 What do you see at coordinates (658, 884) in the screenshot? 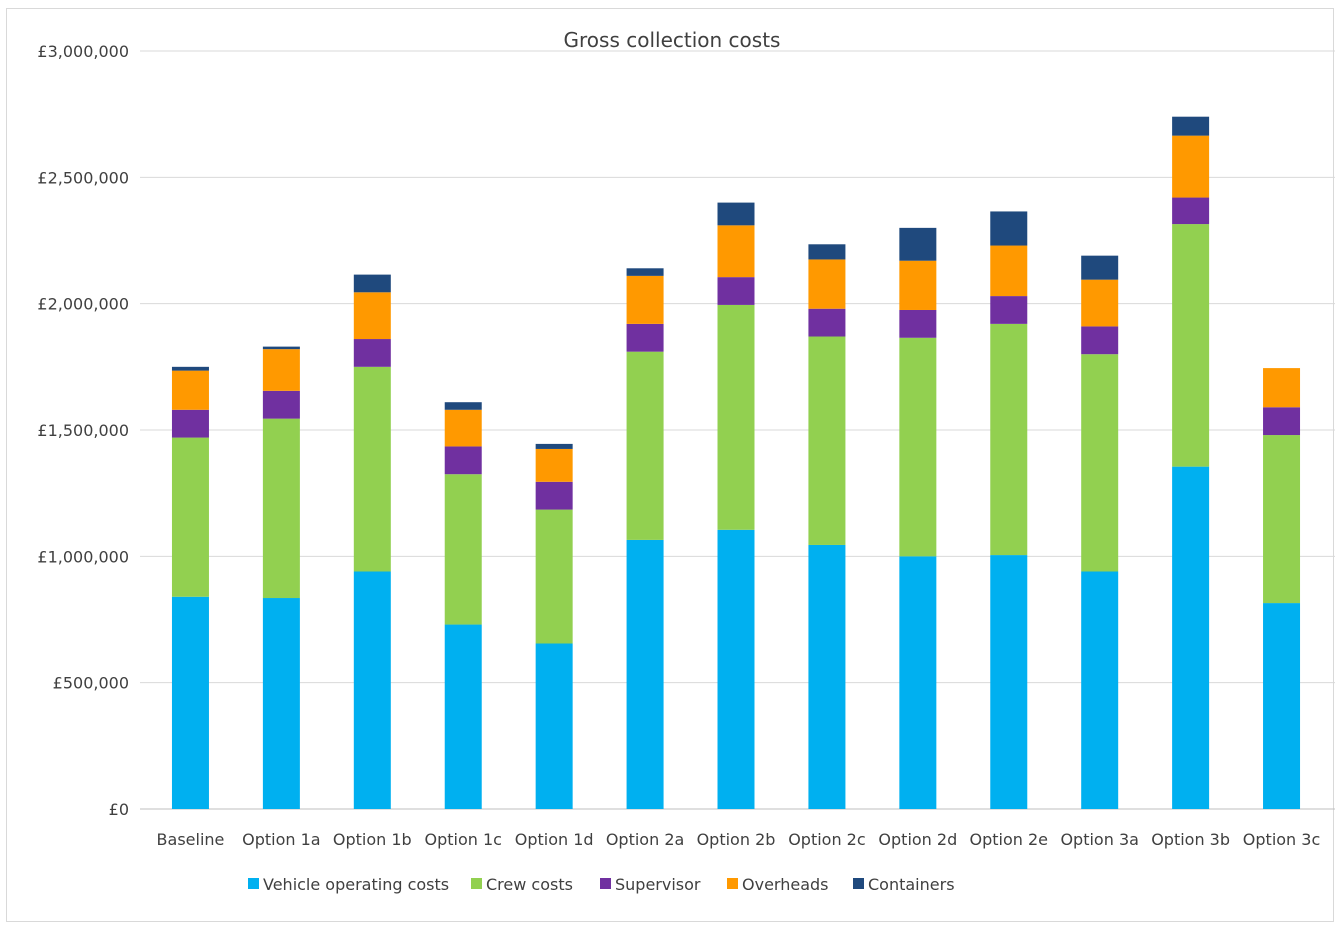
I see `legend-label: Supervisor` at bounding box center [658, 884].